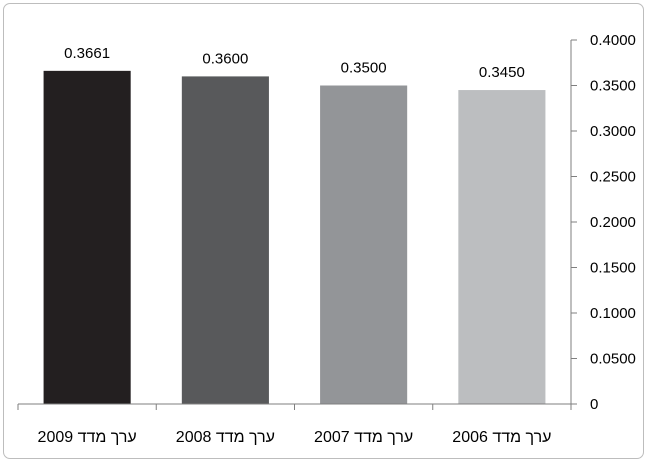 This screenshot has height=464, width=649. I want to click on y-tick-label: 0.3500, so click(613, 86).